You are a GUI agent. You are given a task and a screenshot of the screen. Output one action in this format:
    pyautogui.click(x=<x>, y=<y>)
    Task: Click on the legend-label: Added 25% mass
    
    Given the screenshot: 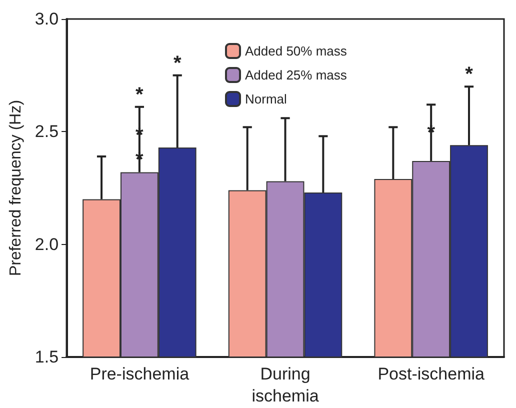 What is the action you would take?
    pyautogui.click(x=296, y=75)
    